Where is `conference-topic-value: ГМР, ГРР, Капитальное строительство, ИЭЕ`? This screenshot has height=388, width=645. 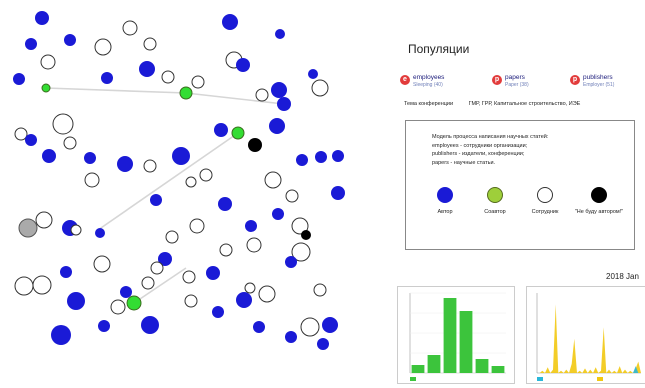
conference-topic-value: ГМР, ГРР, Капитальное строительство, ИЭЕ is located at coordinates (524, 104).